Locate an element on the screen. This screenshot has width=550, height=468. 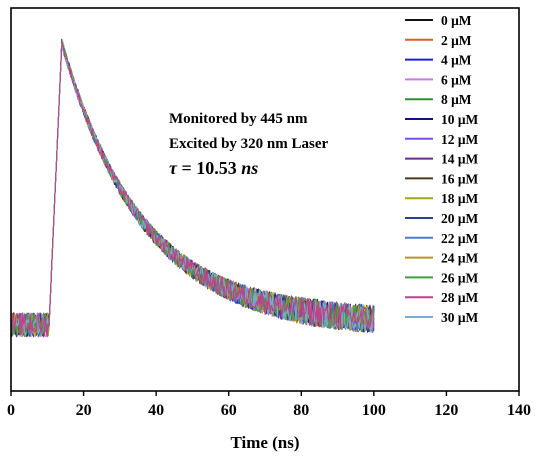
x-tick-label: 60 is located at coordinates (229, 410).